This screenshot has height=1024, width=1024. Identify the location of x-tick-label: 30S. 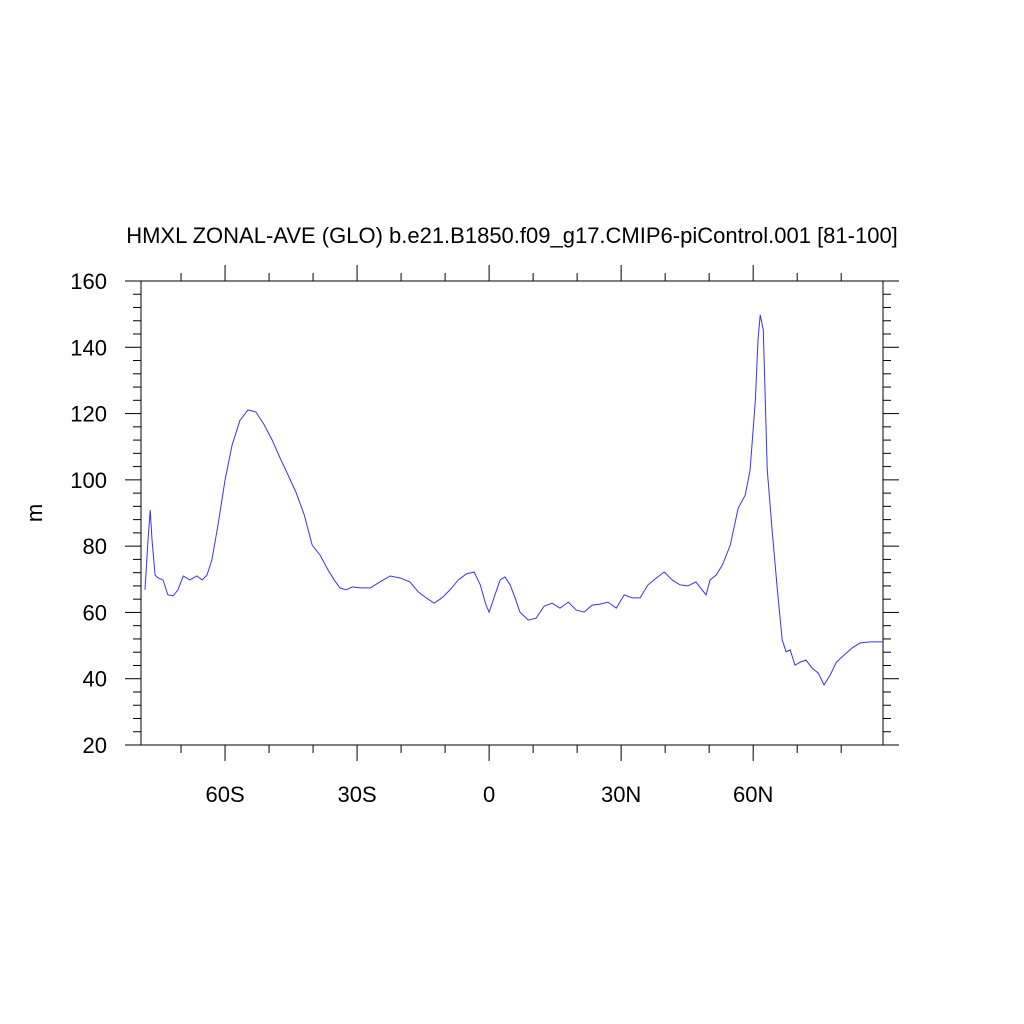
(357, 794).